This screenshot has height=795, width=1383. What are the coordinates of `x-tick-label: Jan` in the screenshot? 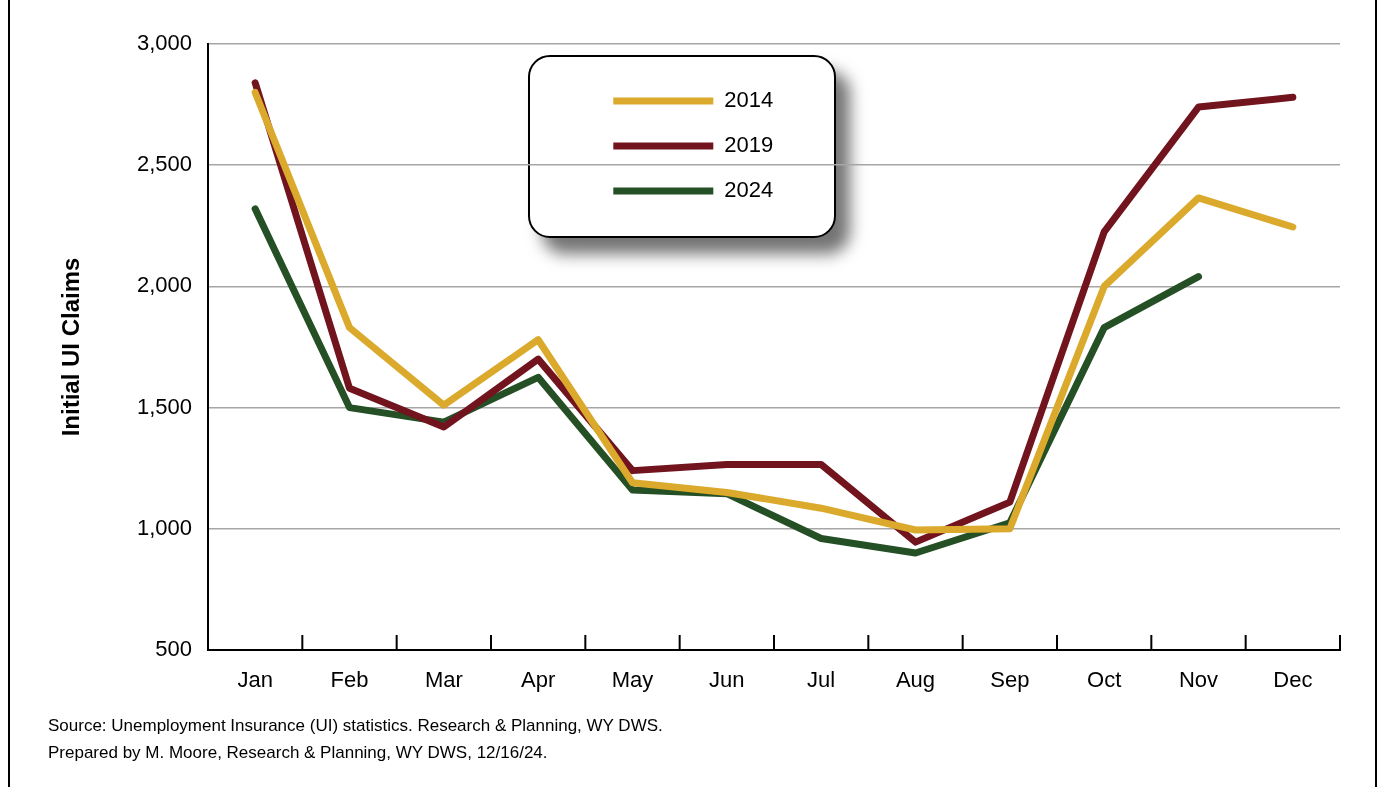 It's located at (255, 680).